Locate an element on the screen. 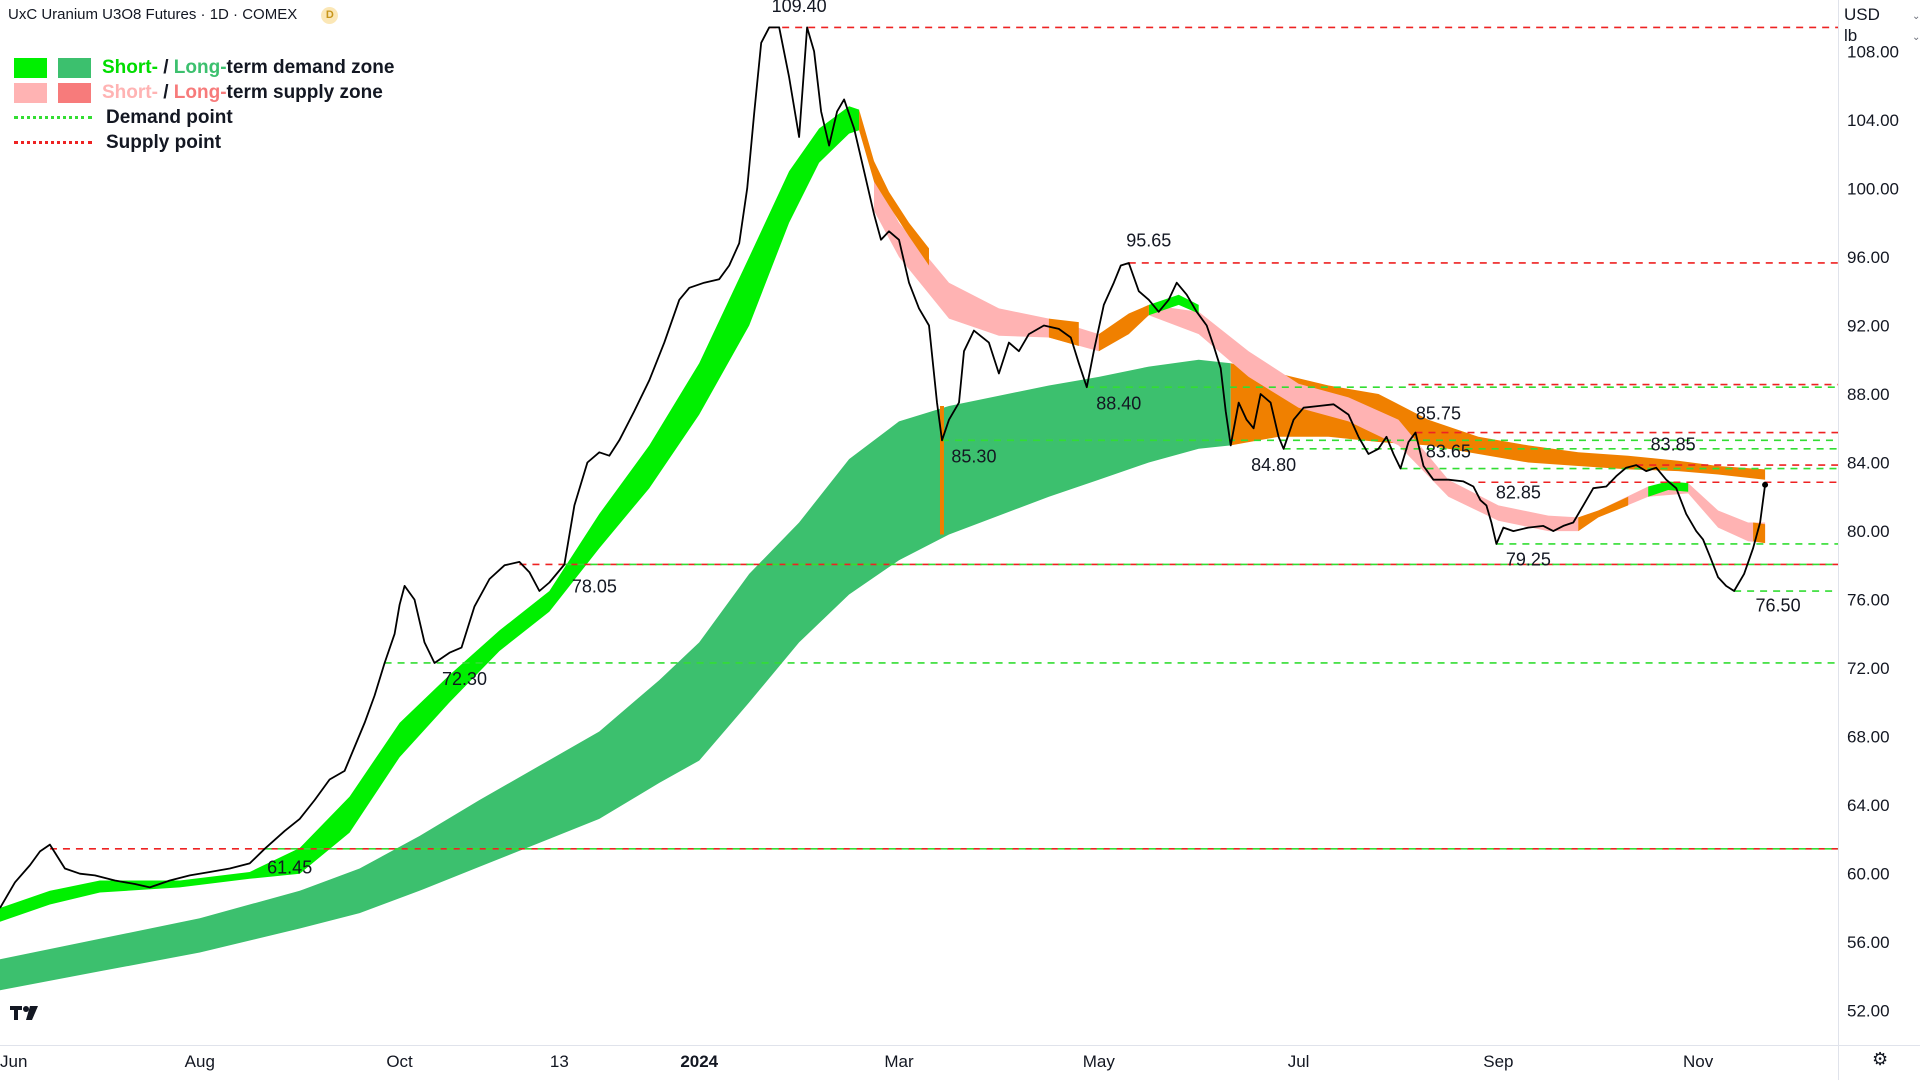  y-tick-label: 100.00 is located at coordinates (1873, 188).